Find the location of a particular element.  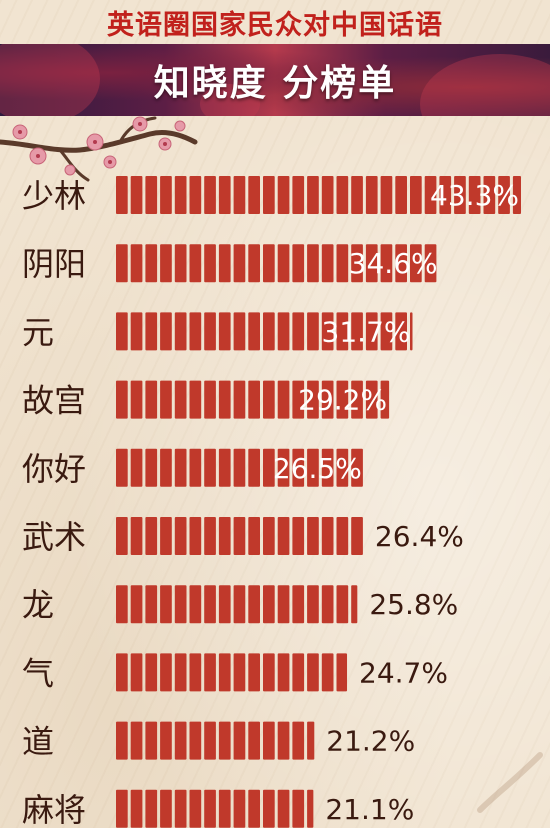

subtitle-banner is located at coordinates (275, 80).